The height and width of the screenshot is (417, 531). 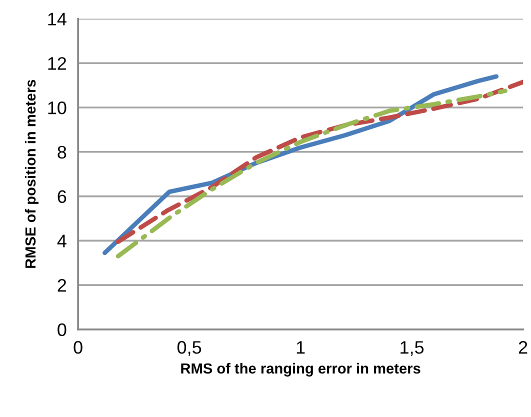 What do you see at coordinates (189, 348) in the screenshot?
I see `x-tick-label: 0,5` at bounding box center [189, 348].